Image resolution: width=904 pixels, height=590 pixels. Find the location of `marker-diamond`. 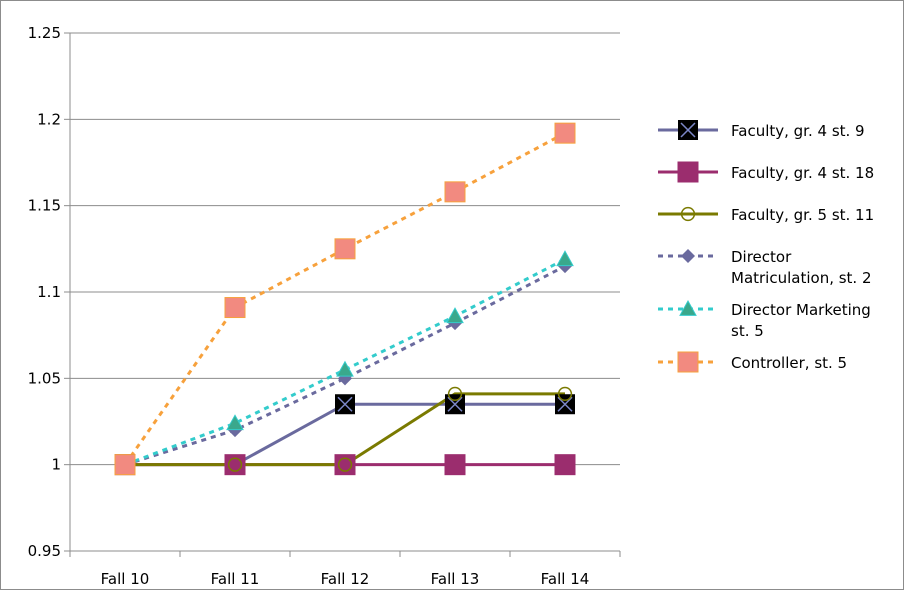

marker-diamond is located at coordinates (688, 256).